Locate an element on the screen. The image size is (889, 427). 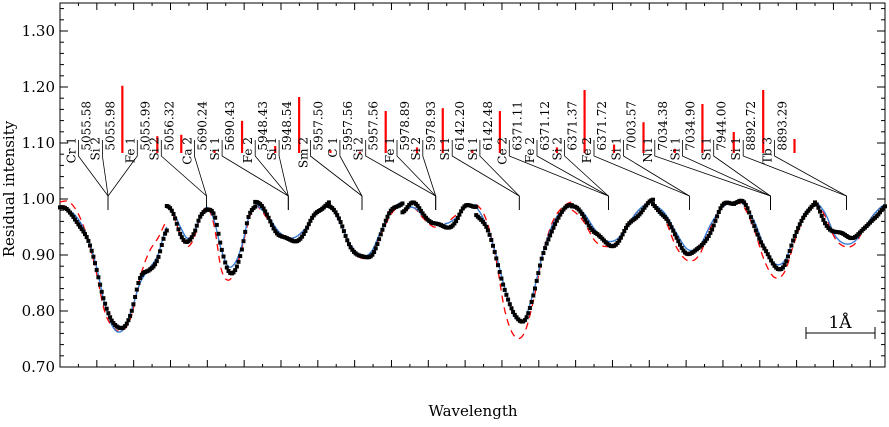
line-id-element: Ni 1 is located at coordinates (648, 150).